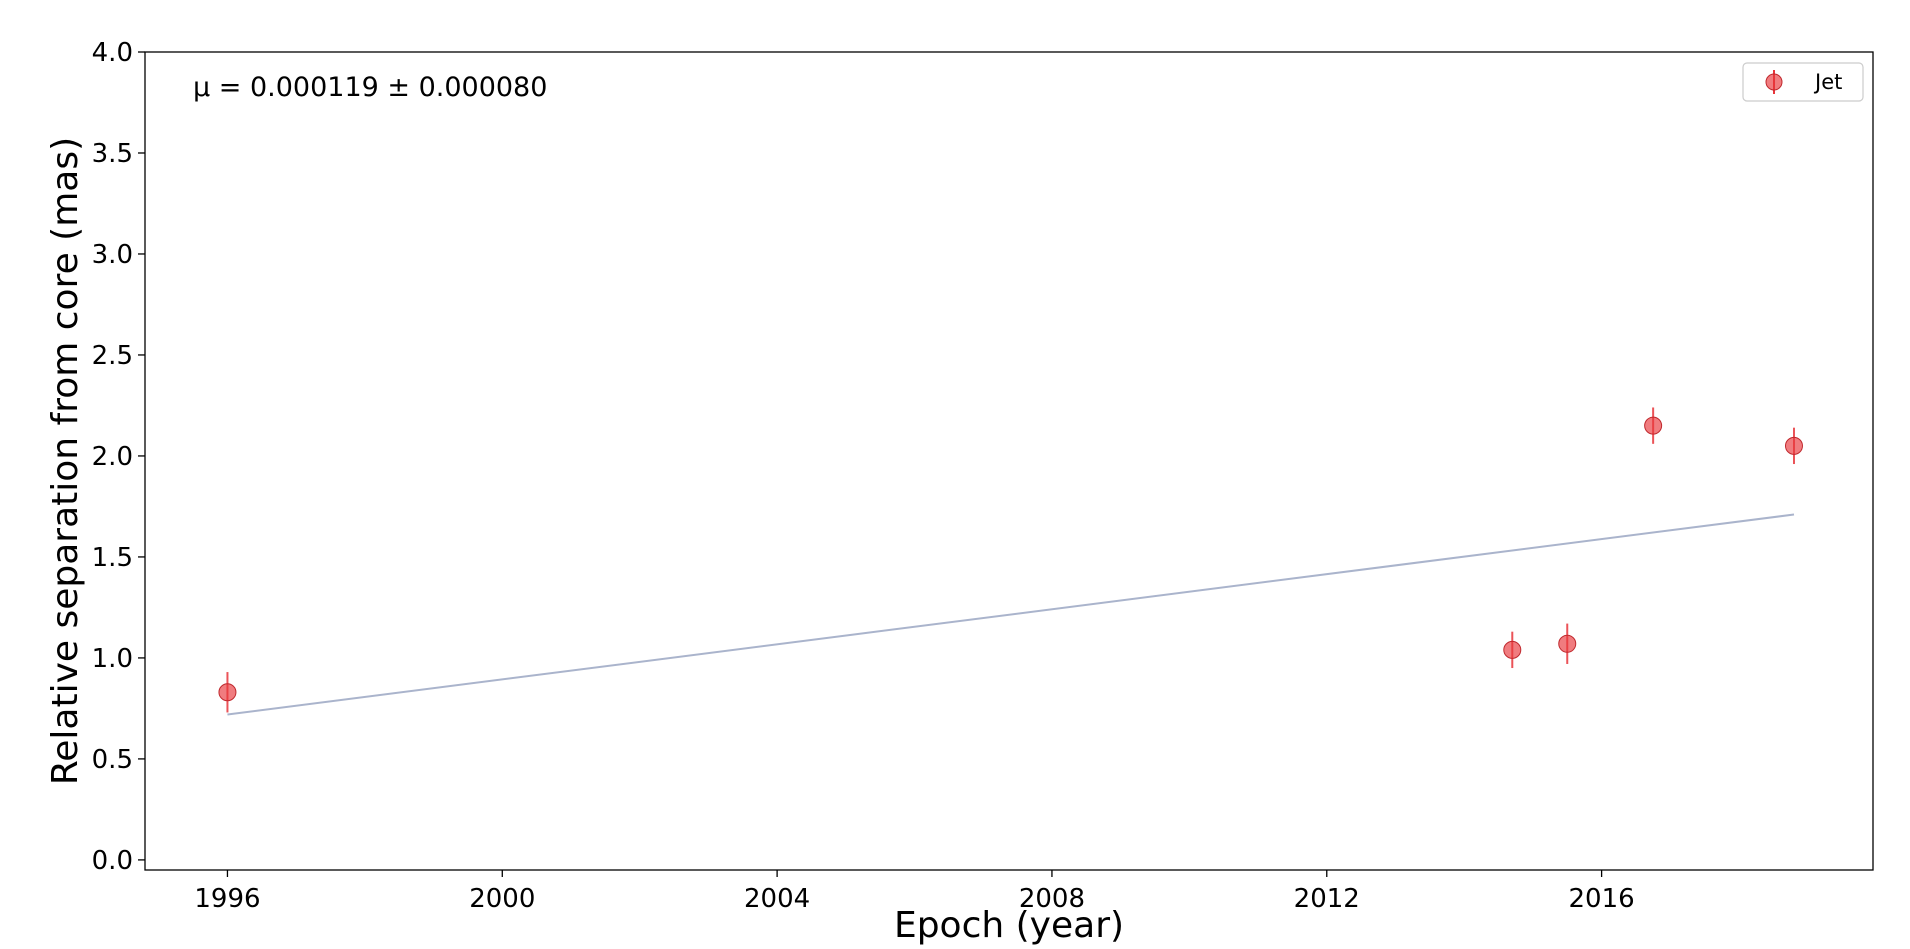  What do you see at coordinates (227, 899) in the screenshot?
I see `x-tick-label: 1996` at bounding box center [227, 899].